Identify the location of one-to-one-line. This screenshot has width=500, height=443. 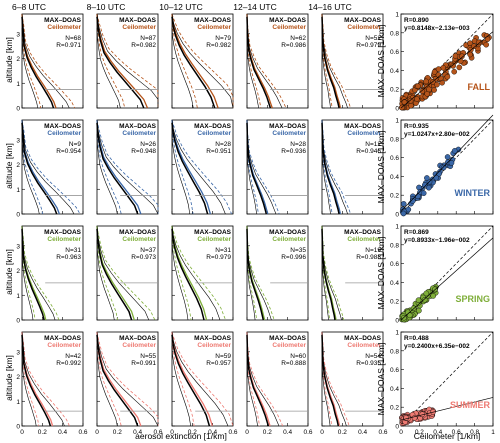
(447, 61).